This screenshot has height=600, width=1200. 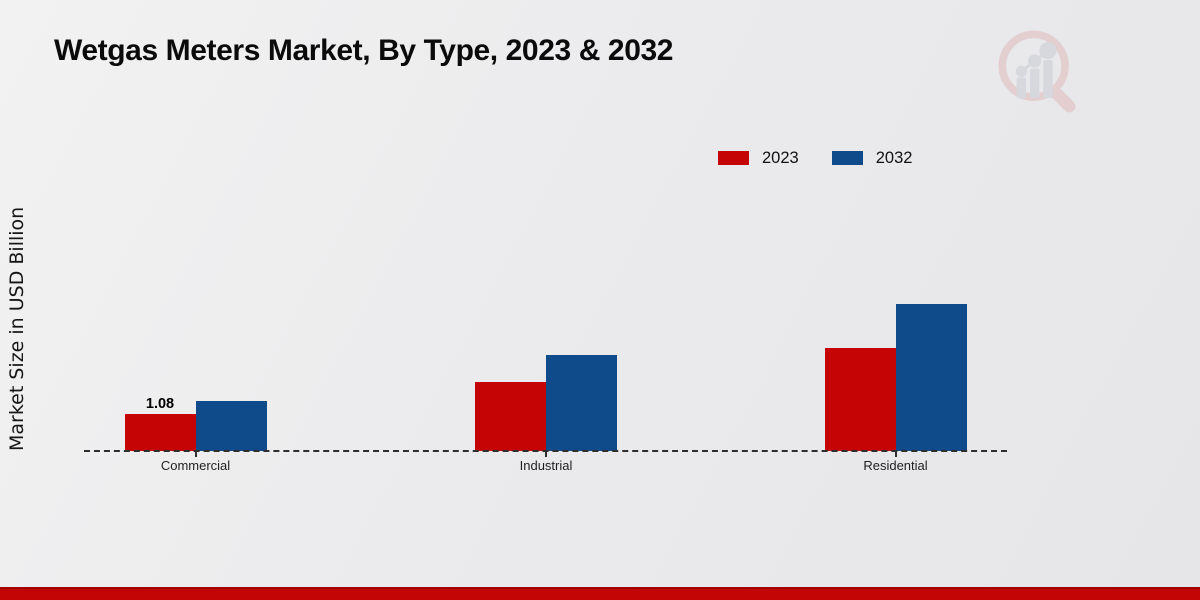 I want to click on bar-2023-industrial, so click(x=510, y=416).